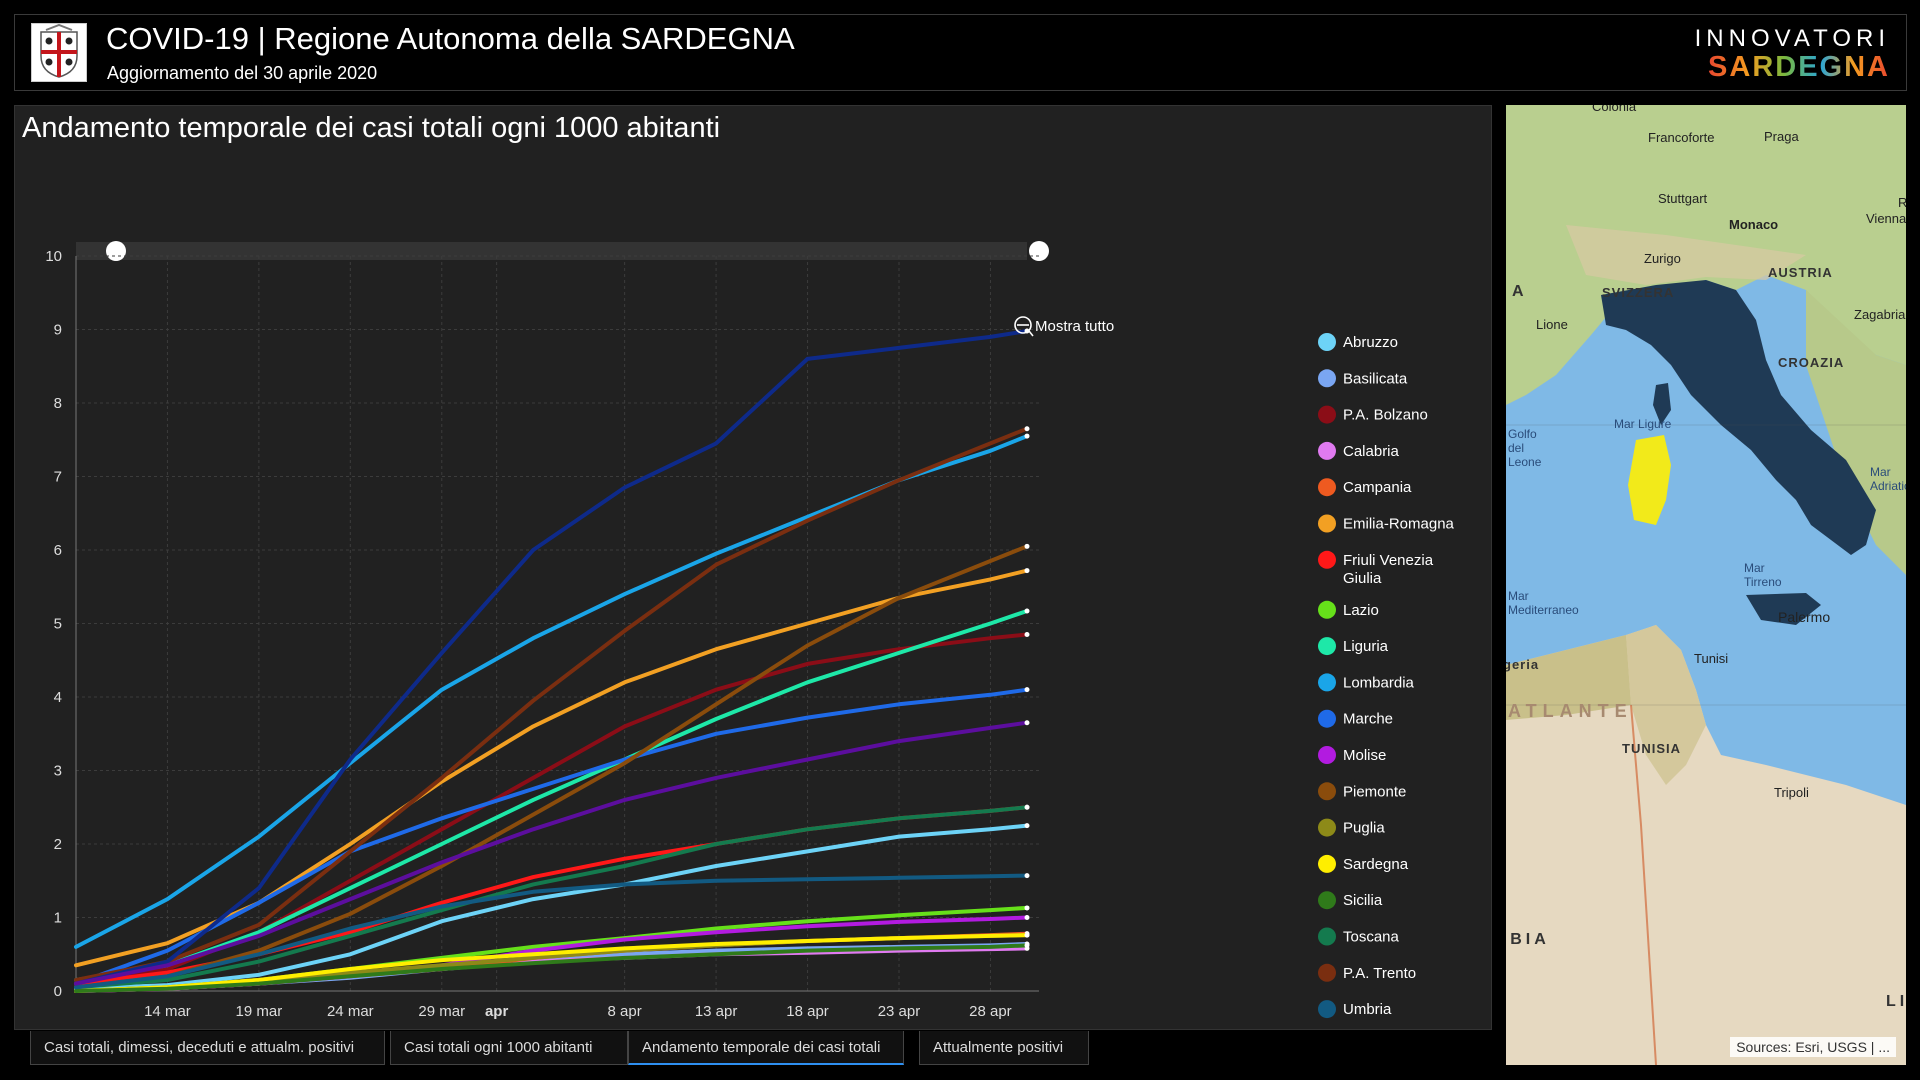 The width and height of the screenshot is (1920, 1080). Describe the element at coordinates (1399, 524) in the screenshot. I see `legend-label: Emilia-Romagna` at that location.